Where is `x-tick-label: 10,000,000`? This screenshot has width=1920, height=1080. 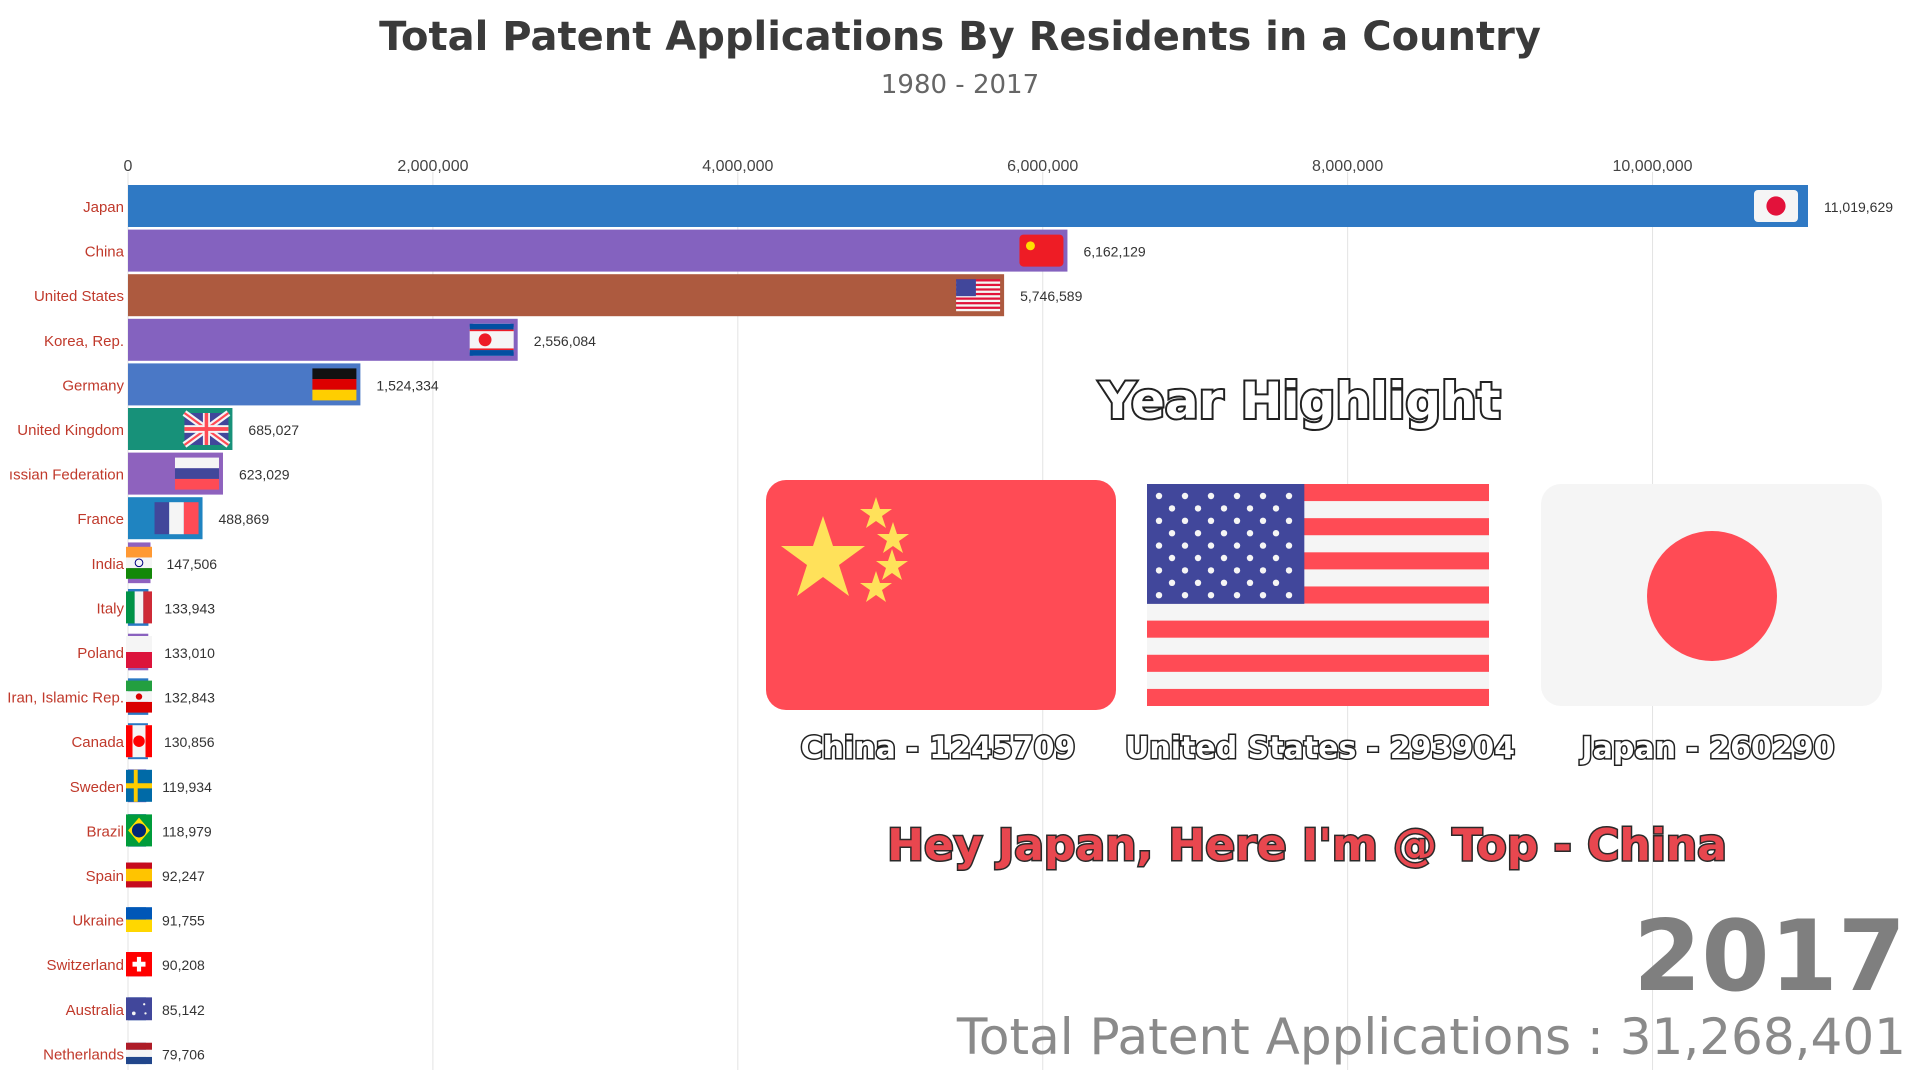 x-tick-label: 10,000,000 is located at coordinates (1653, 166).